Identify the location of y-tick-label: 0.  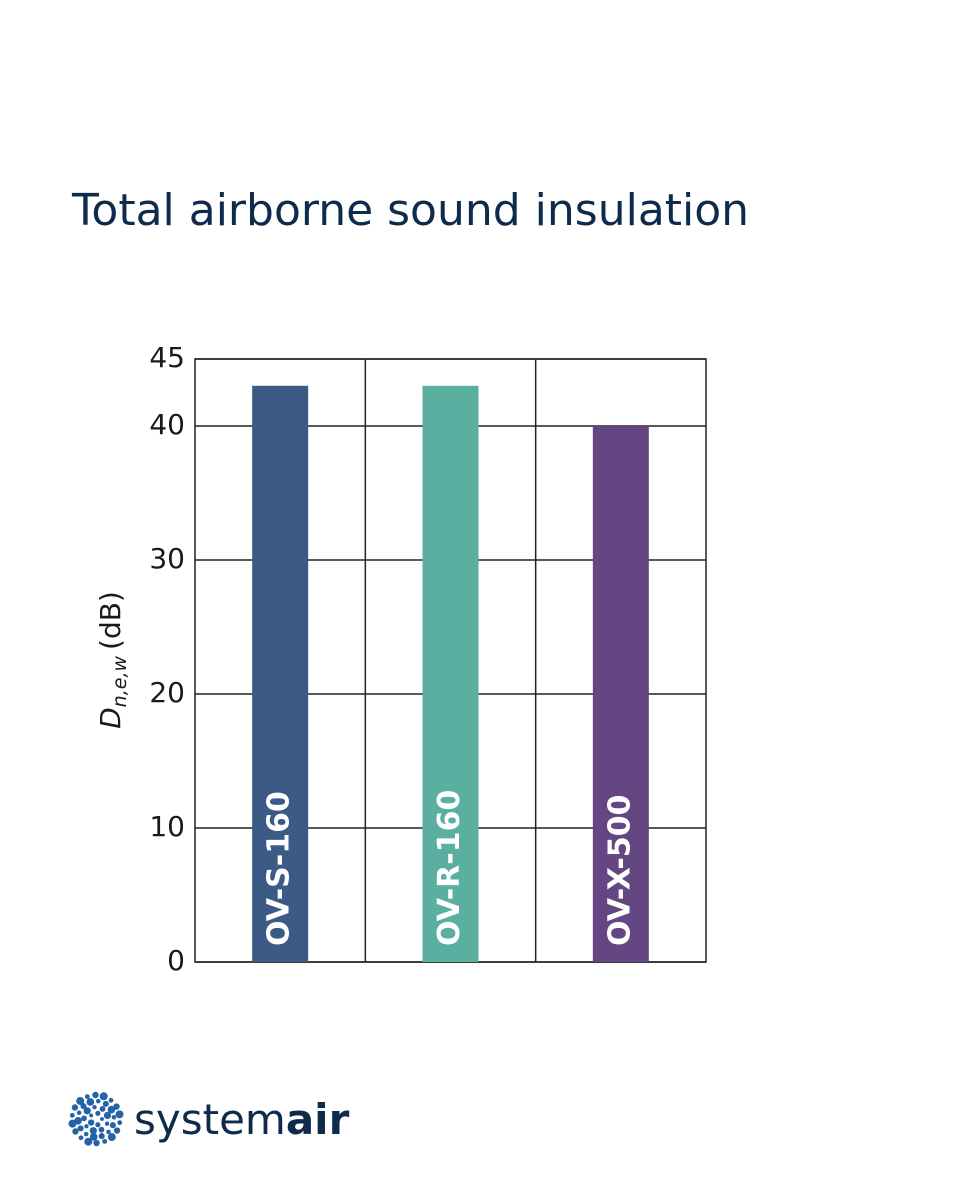
(176, 960).